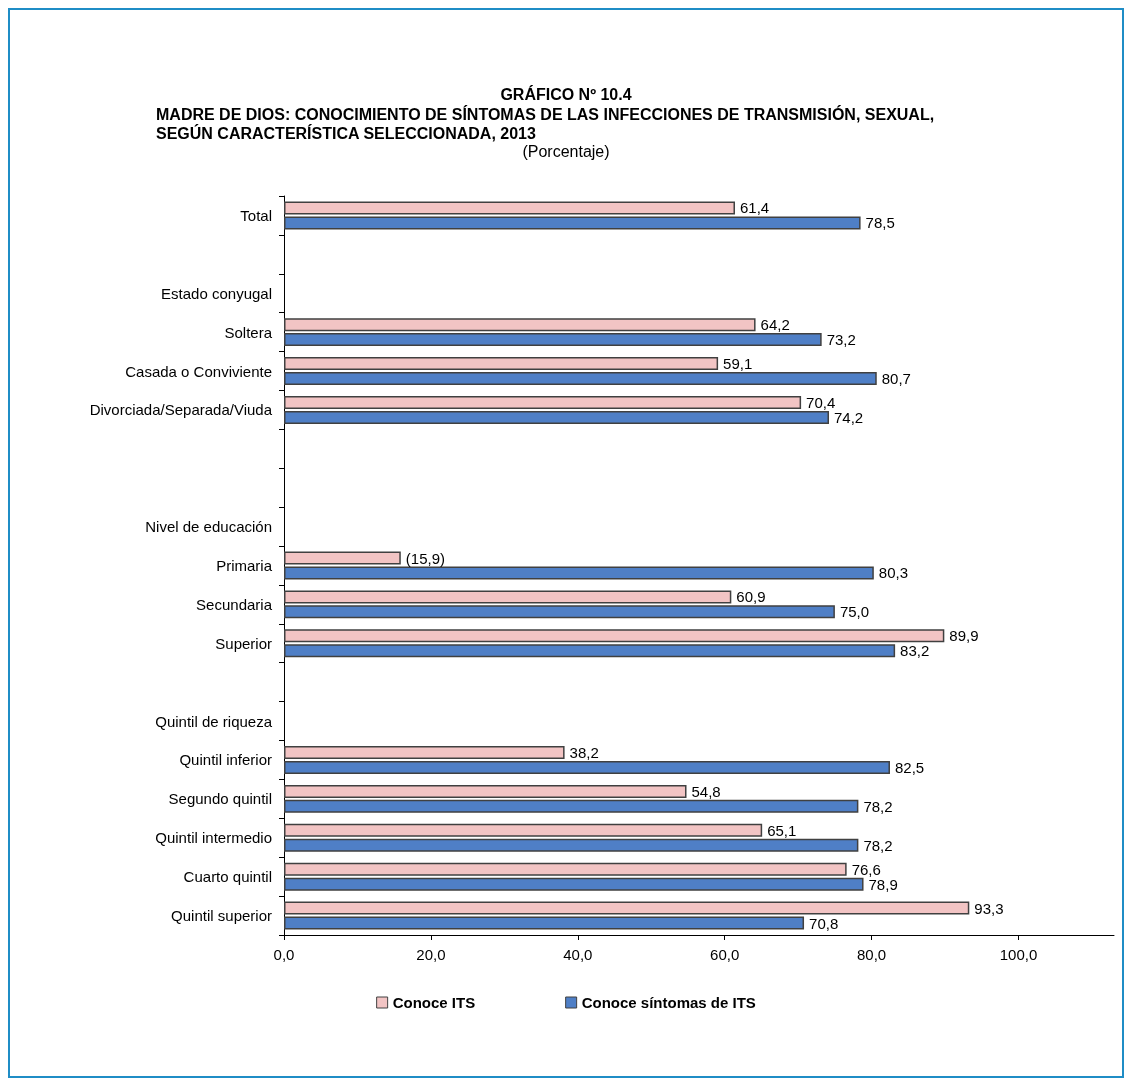 This screenshot has width=1132, height=1086. Describe the element at coordinates (214, 721) in the screenshot. I see `y-tick-label: Quintil de riqueza` at that location.